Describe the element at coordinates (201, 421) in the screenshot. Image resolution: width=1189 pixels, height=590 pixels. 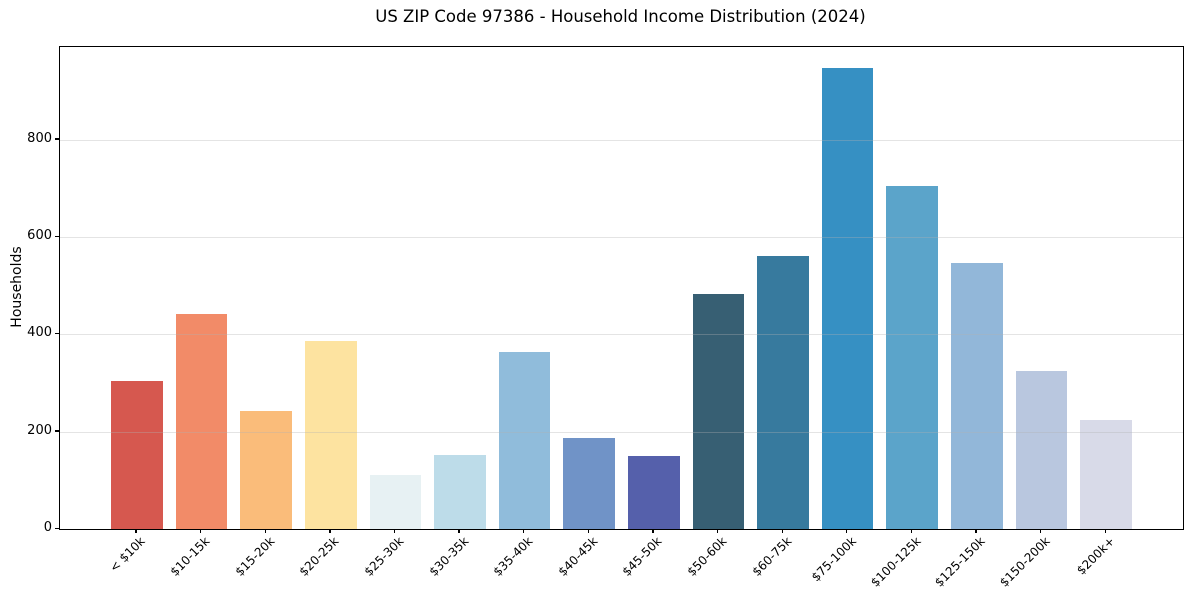
I see `bar-$10-15k` at that location.